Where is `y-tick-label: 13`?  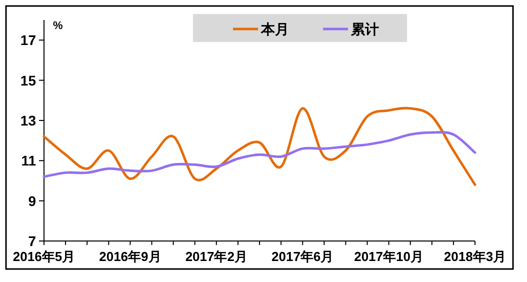 y-tick-label: 13 is located at coordinates (28, 120).